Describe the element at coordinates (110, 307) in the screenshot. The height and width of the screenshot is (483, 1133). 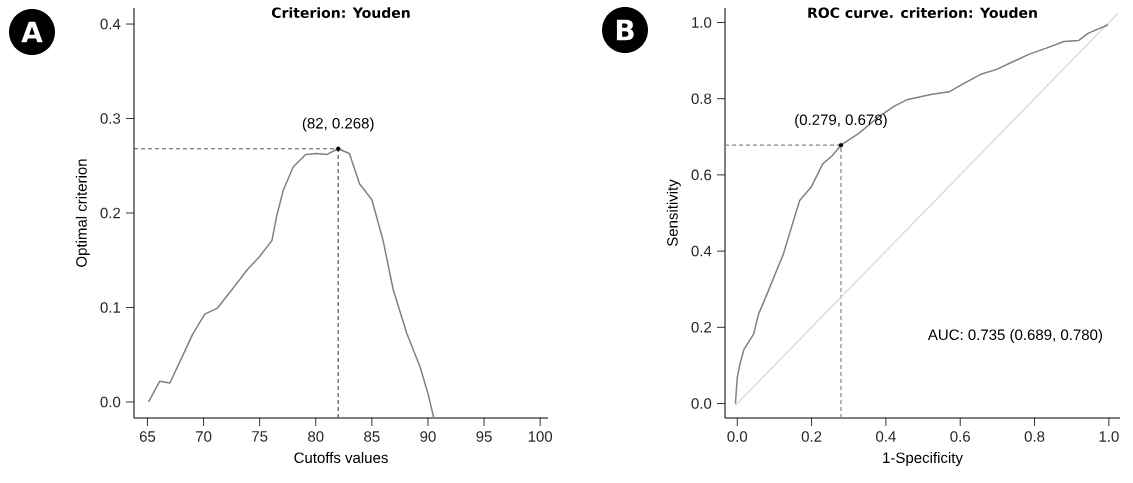
I see `y-tick-label: 0.1` at that location.